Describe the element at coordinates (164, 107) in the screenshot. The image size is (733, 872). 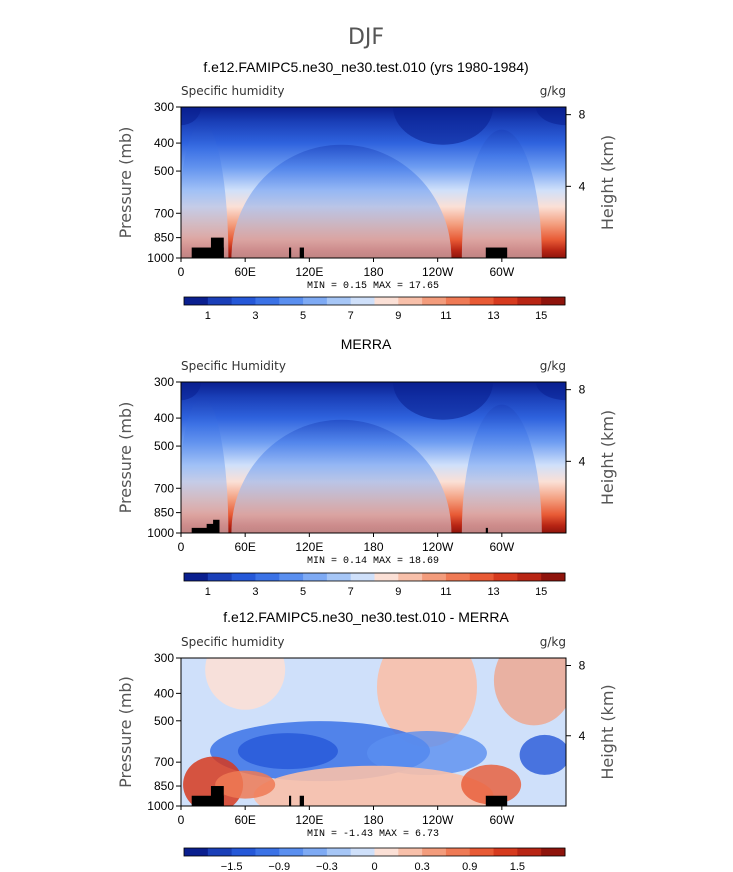
I see `y-tick-label: 300` at that location.